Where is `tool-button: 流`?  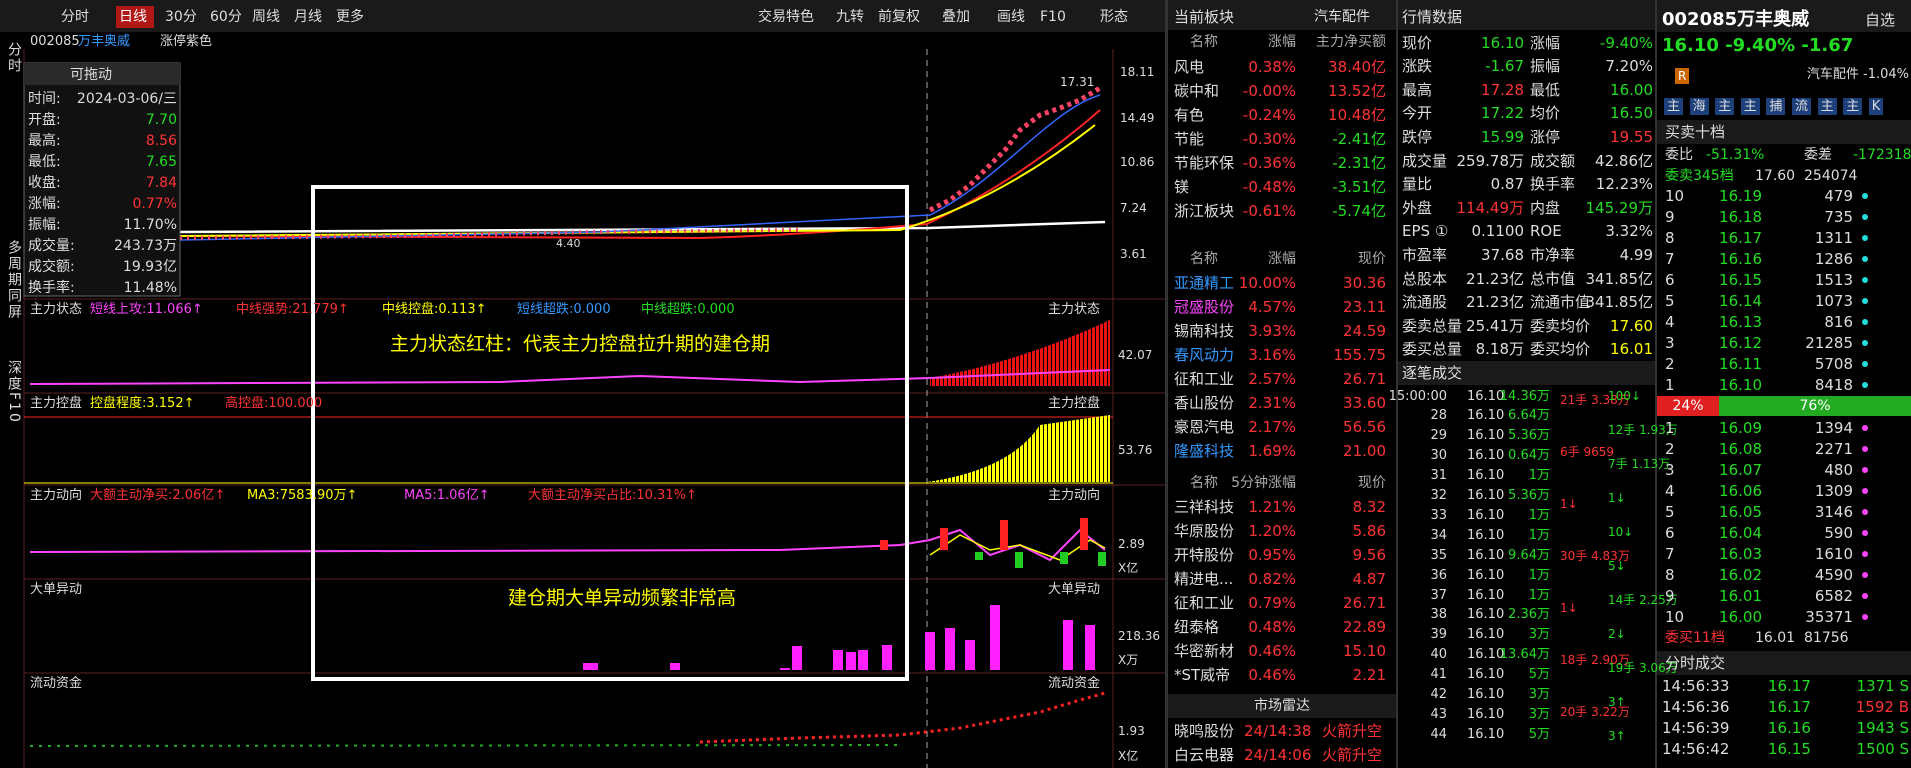 tool-button: 流 is located at coordinates (1802, 106).